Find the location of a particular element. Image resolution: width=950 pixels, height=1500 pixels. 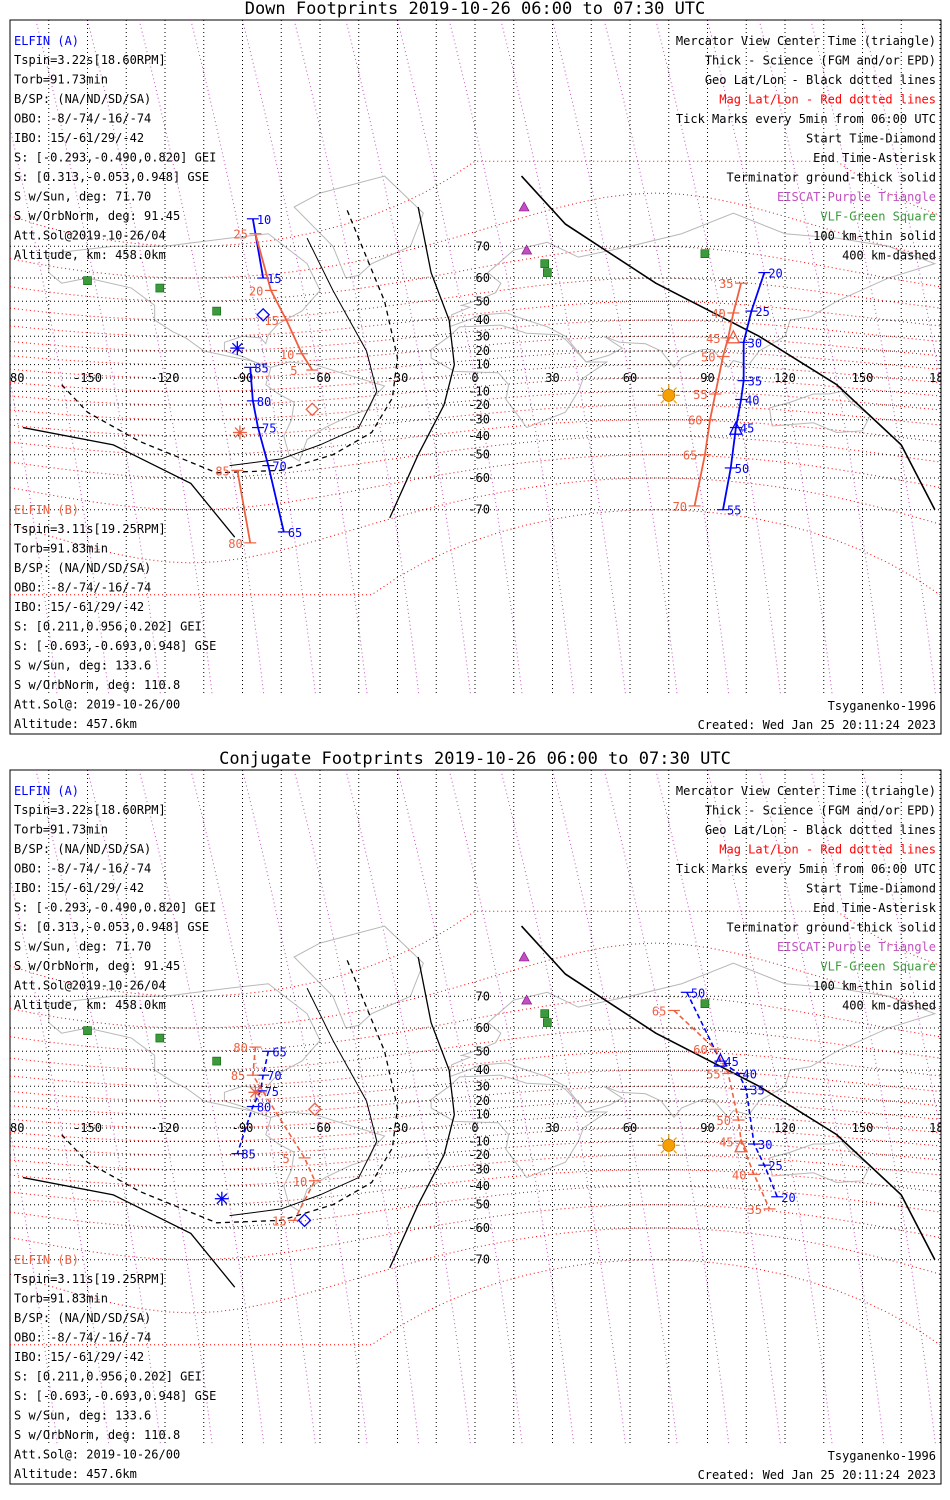

eiscat-triangle is located at coordinates (527, 999).